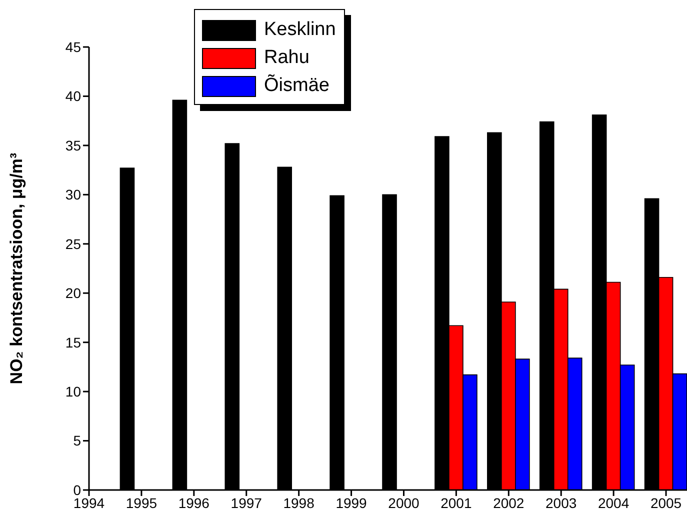 The height and width of the screenshot is (523, 687). What do you see at coordinates (73, 194) in the screenshot?
I see `y-tick-label: 30` at bounding box center [73, 194].